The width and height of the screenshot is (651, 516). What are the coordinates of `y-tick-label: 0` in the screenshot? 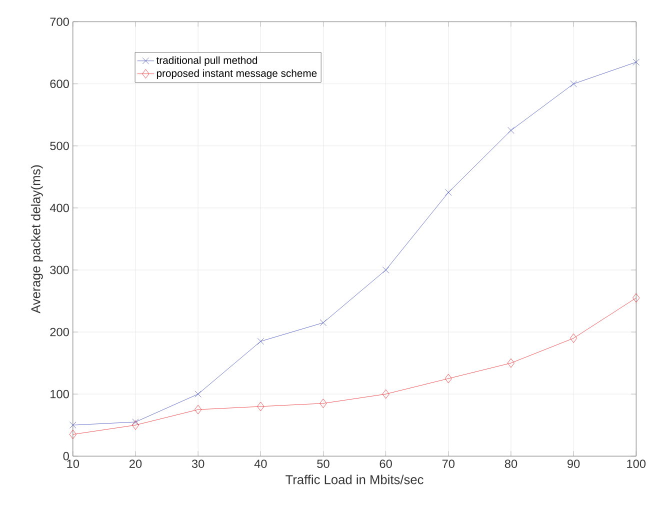 It's located at (66, 456).